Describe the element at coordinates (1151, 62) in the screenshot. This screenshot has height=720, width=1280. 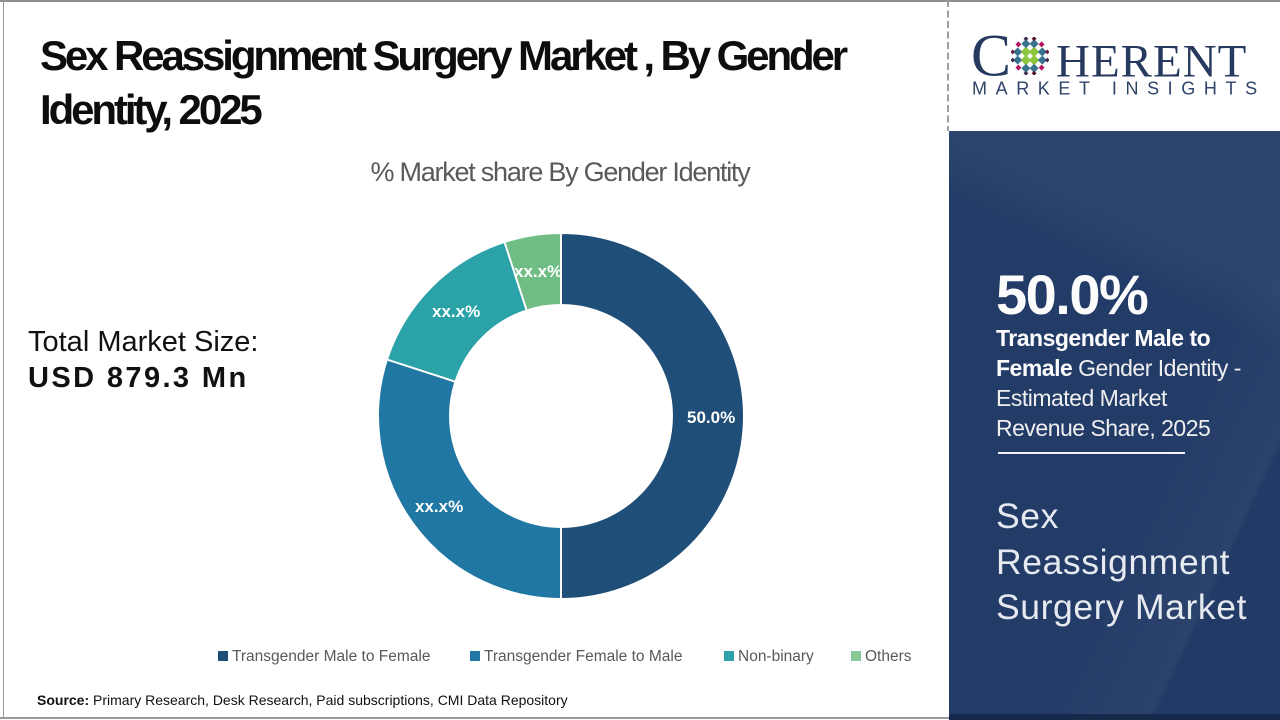
I see `svg-text: HERENT` at that location.